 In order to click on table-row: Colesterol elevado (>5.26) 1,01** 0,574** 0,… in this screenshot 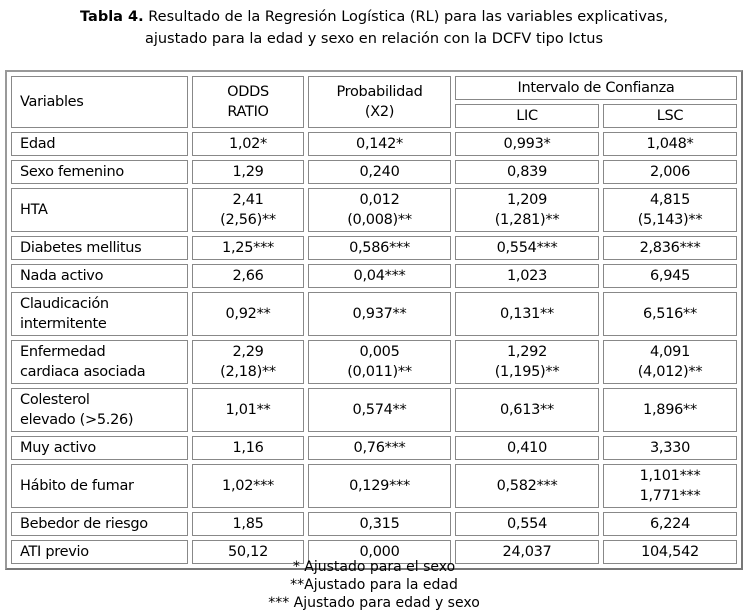, I will do `click(374, 410)`.